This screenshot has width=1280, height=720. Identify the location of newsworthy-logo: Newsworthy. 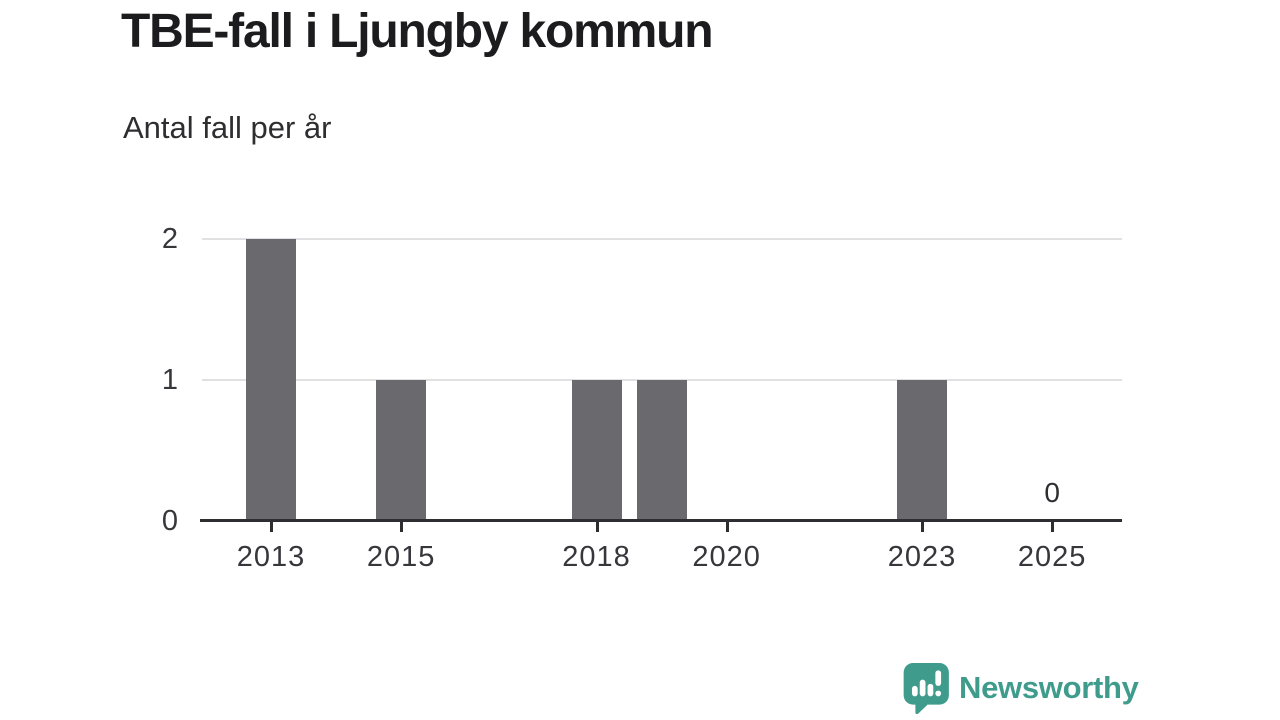
(1020, 688).